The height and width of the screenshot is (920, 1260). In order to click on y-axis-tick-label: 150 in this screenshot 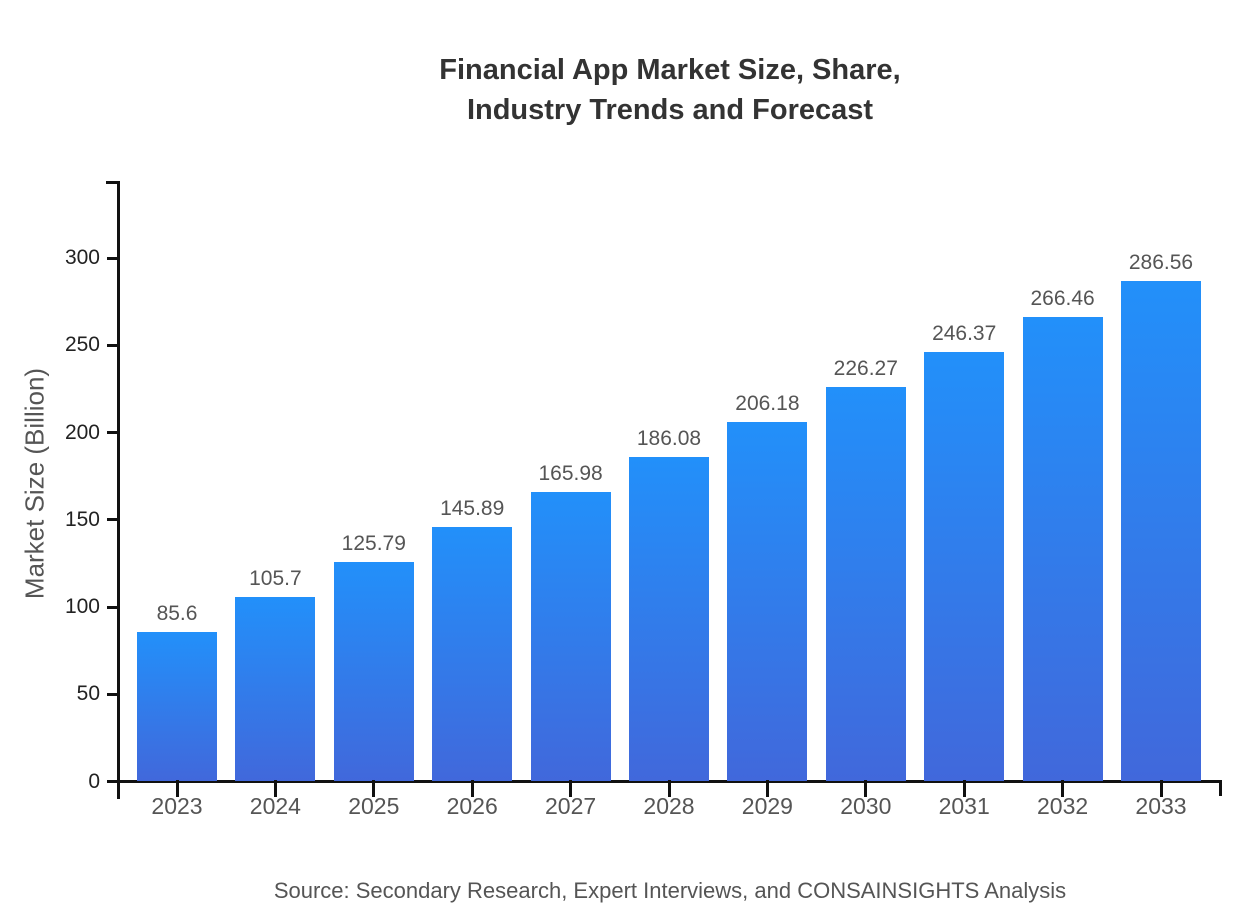, I will do `click(82, 519)`.